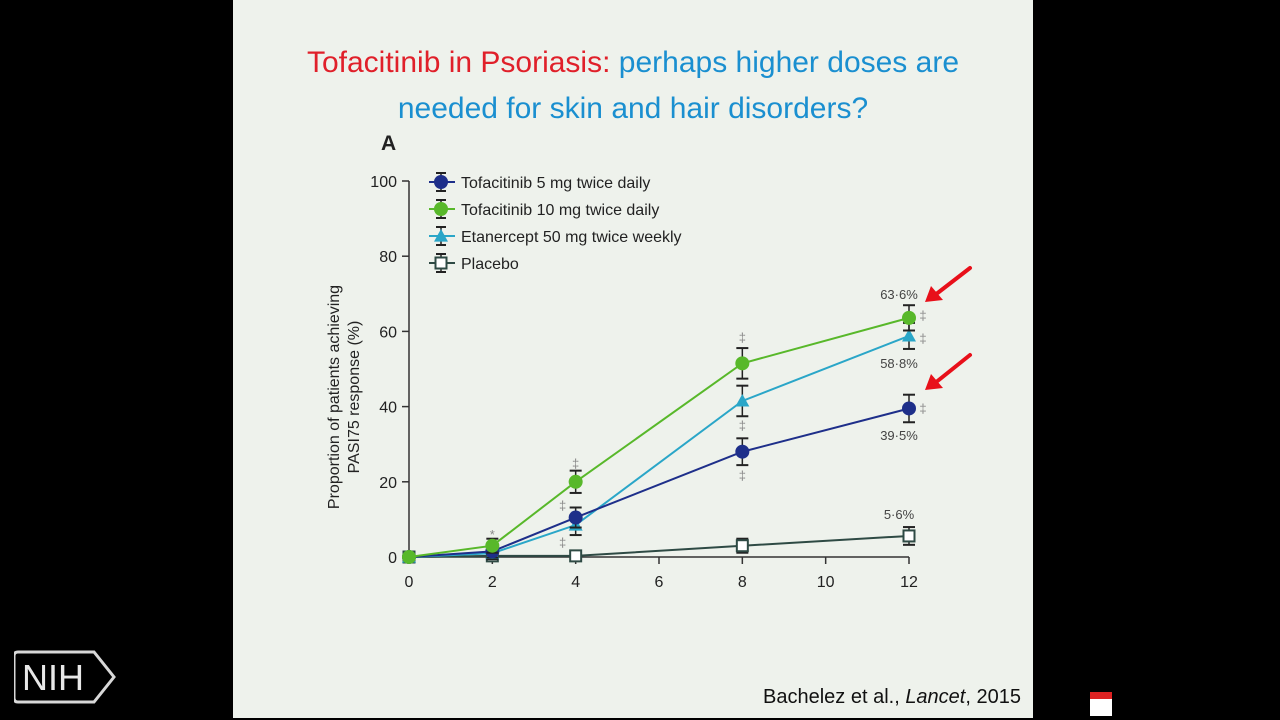  Describe the element at coordinates (490, 264) in the screenshot. I see `legend-label: Placebo` at that location.